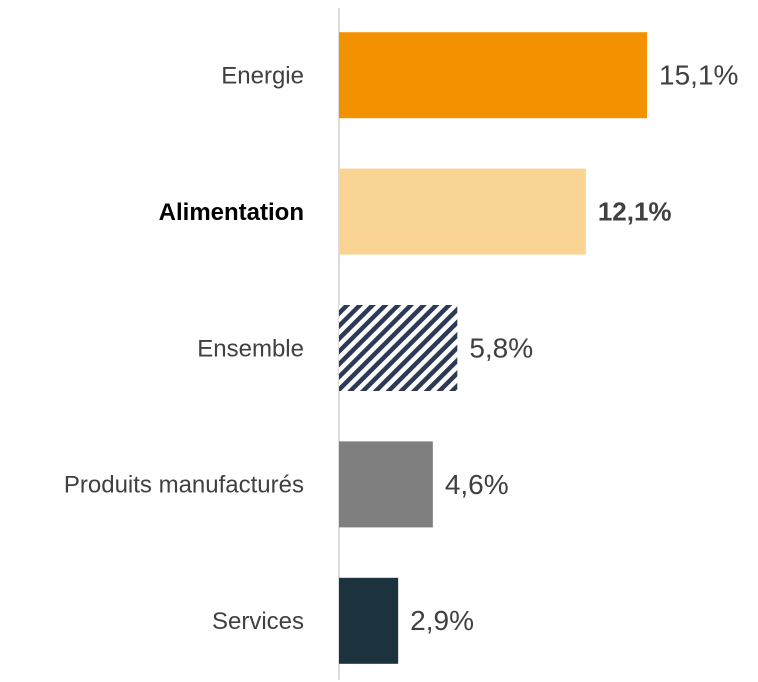 This screenshot has width=758, height=682. What do you see at coordinates (442, 620) in the screenshot?
I see `value-label: 2,9%` at bounding box center [442, 620].